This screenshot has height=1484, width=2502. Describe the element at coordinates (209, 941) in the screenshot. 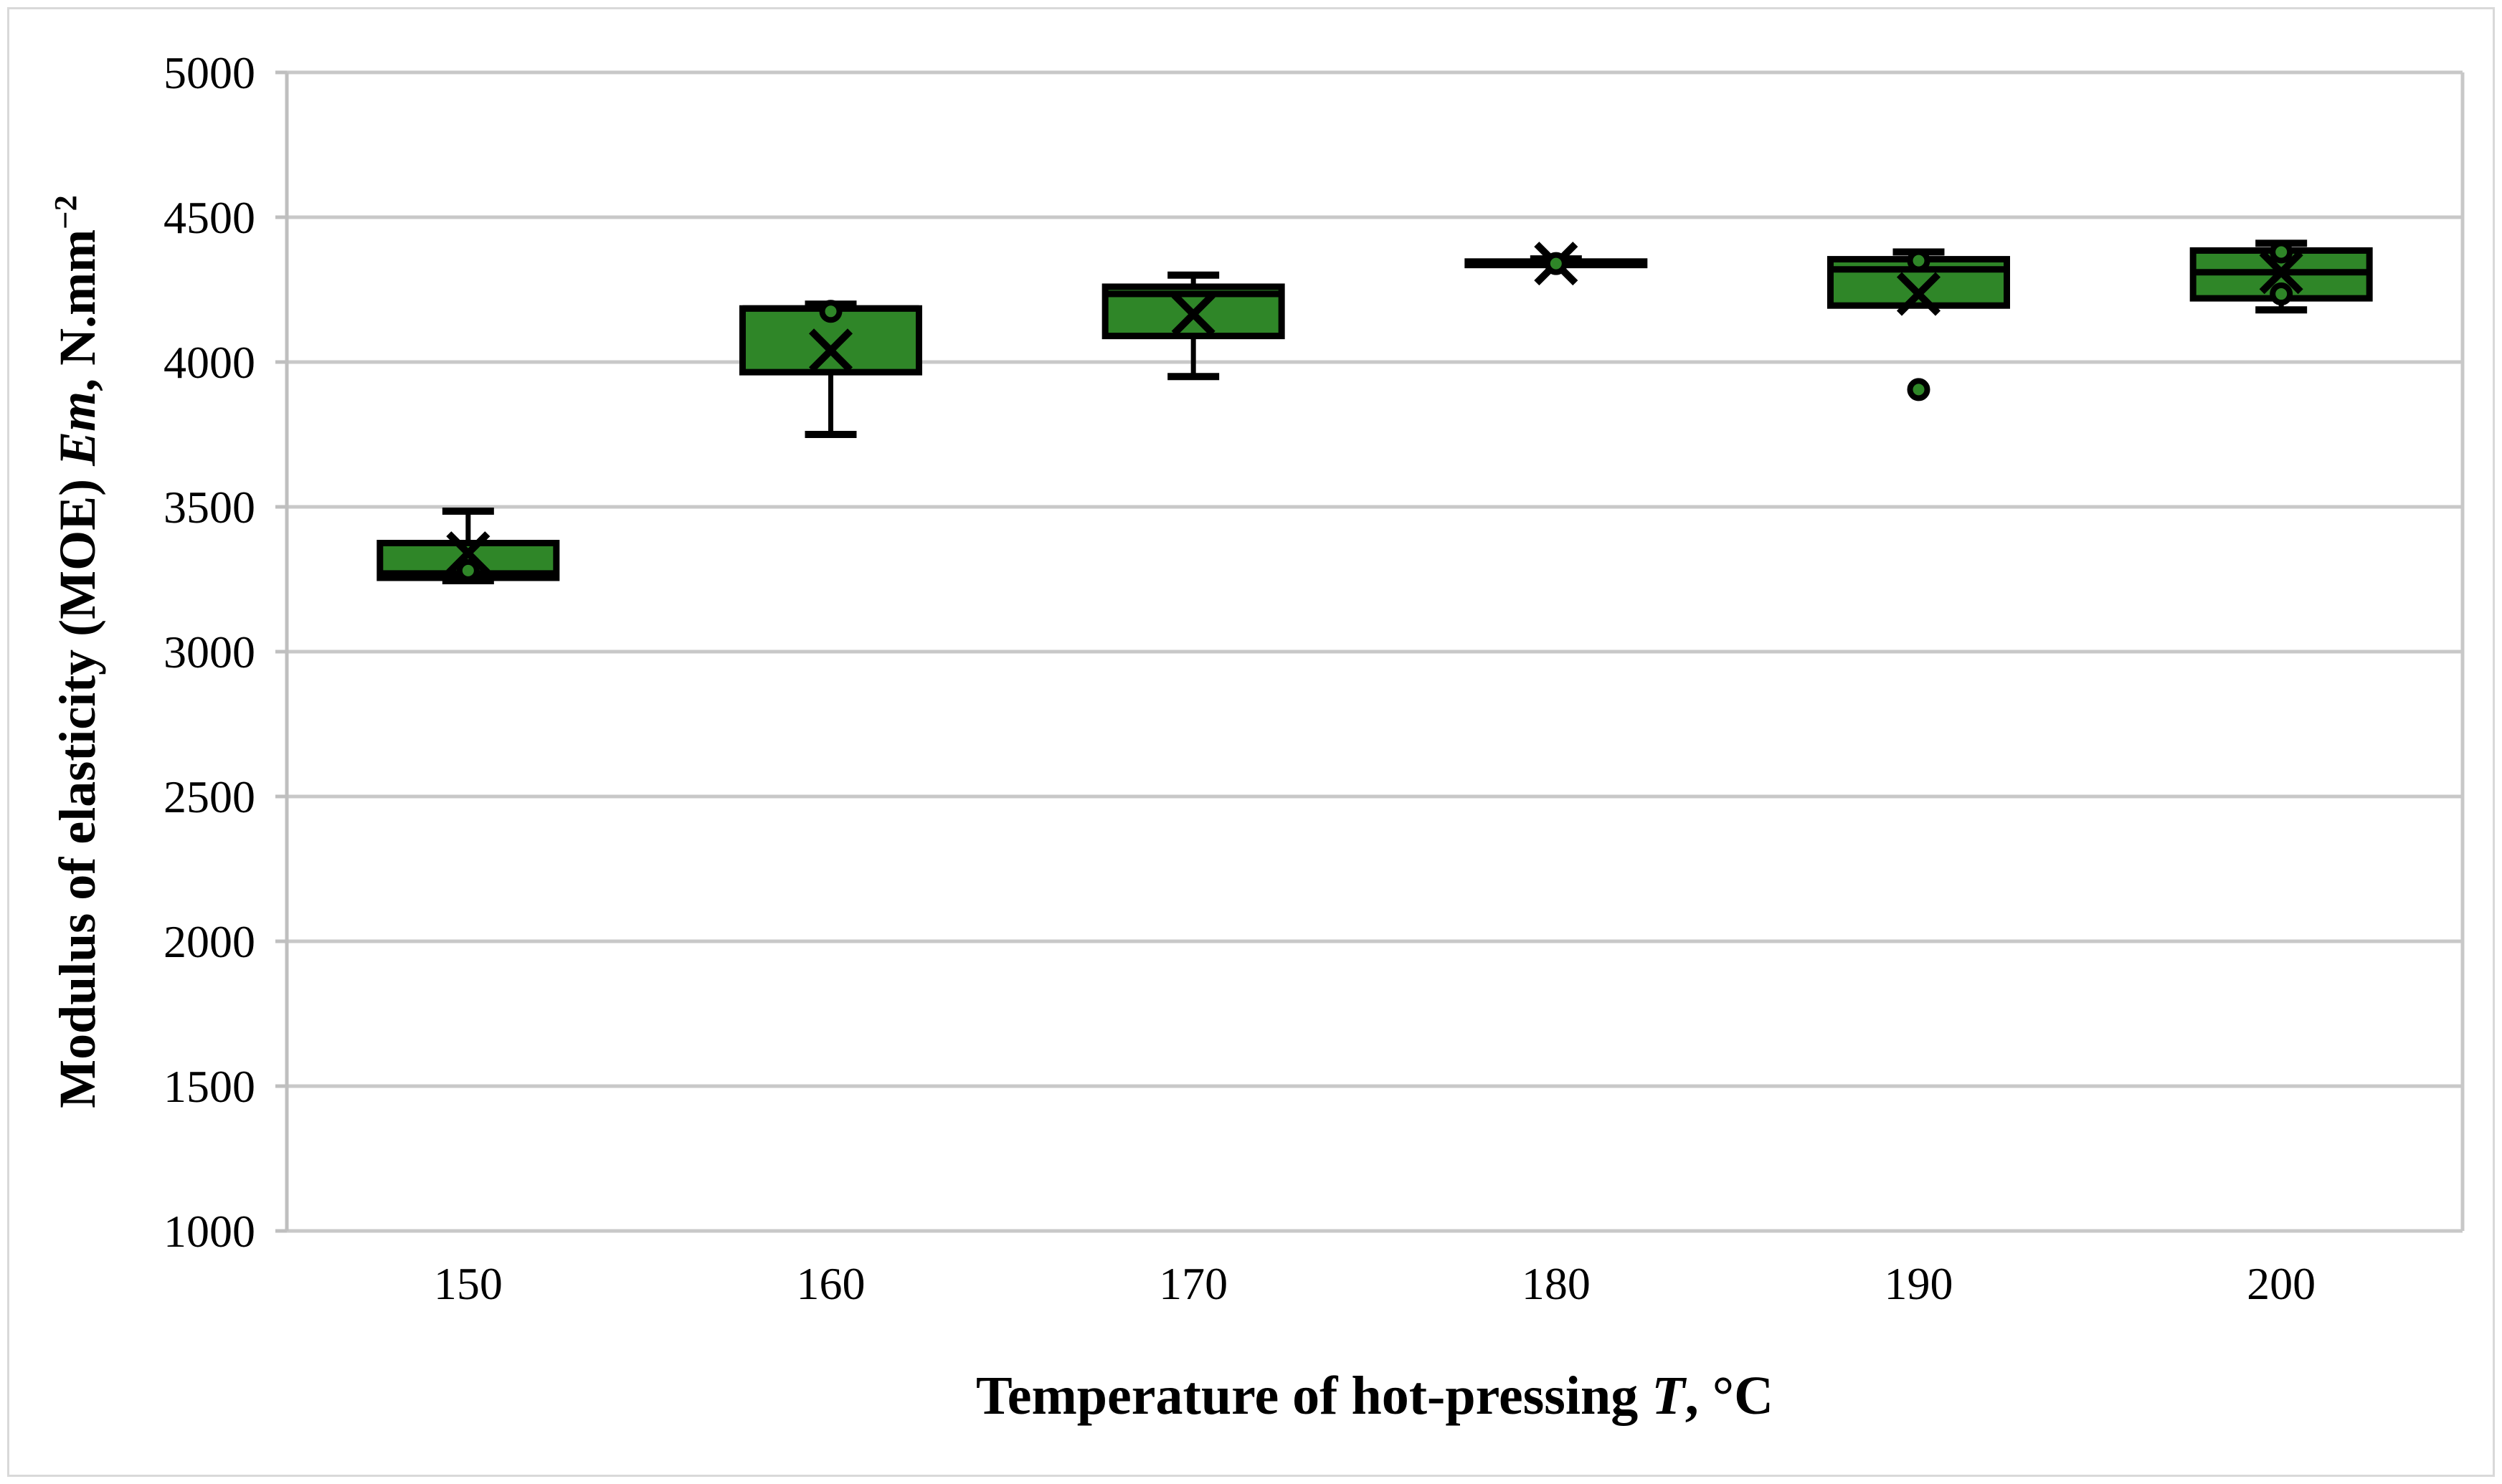

I see `y-tick-label-2000: 2000` at that location.